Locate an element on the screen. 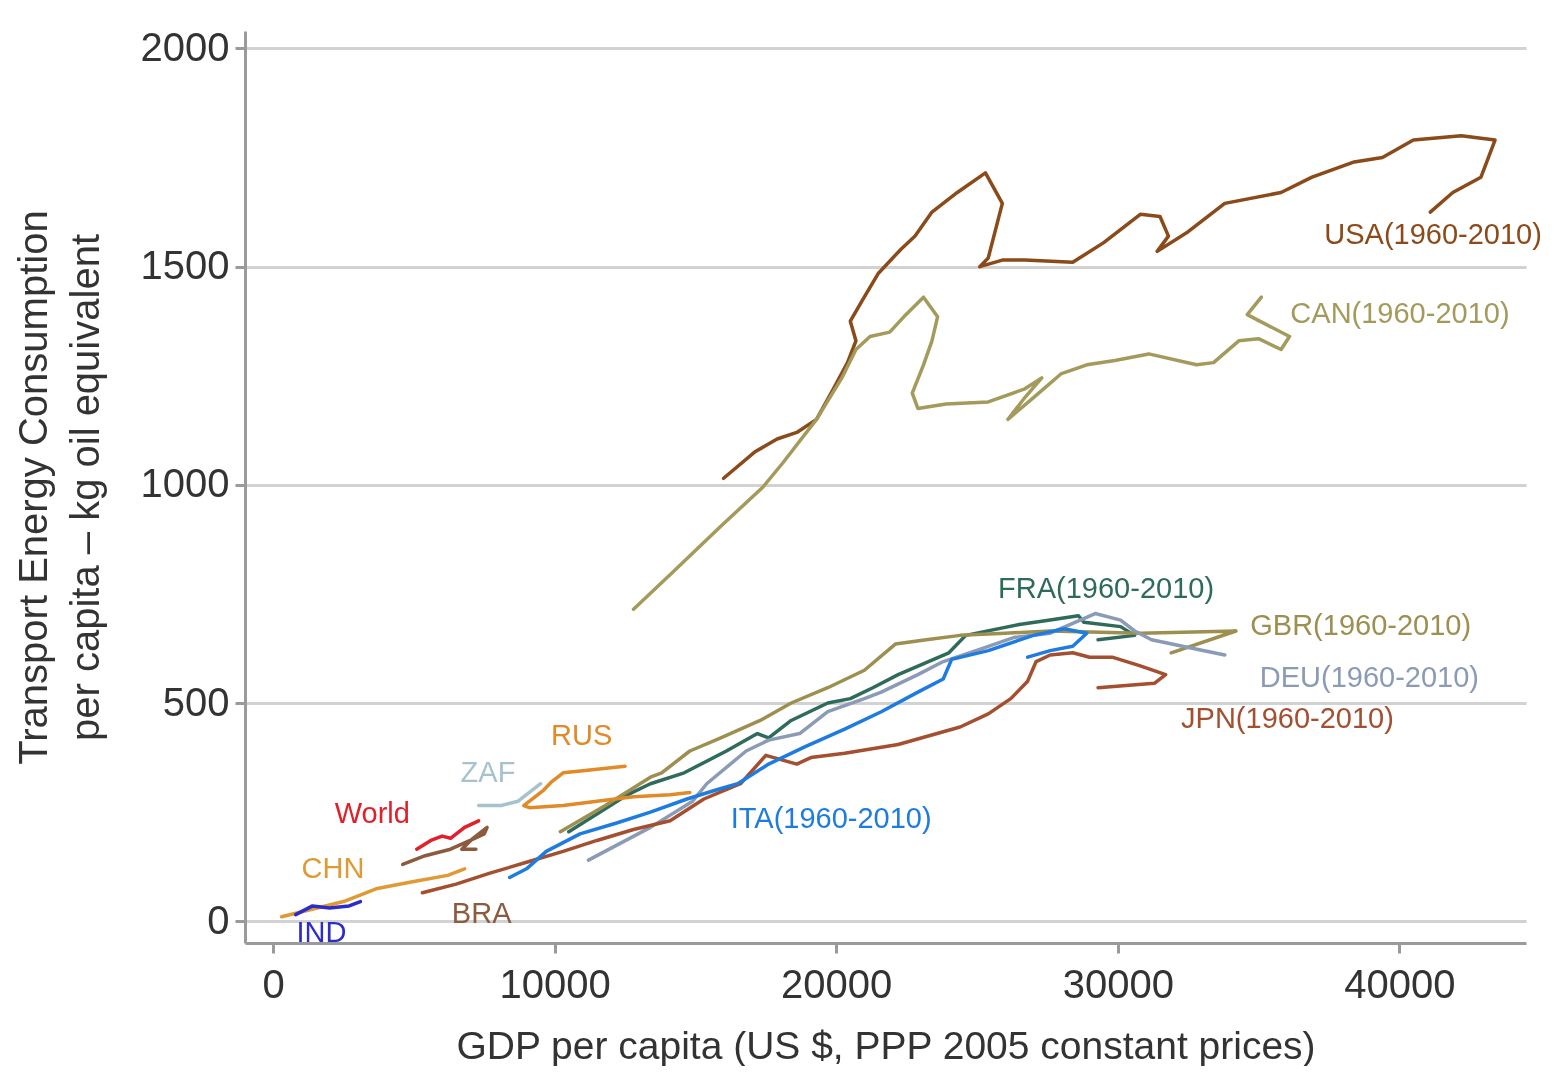 The height and width of the screenshot is (1074, 1554). series-label: World is located at coordinates (372, 812).